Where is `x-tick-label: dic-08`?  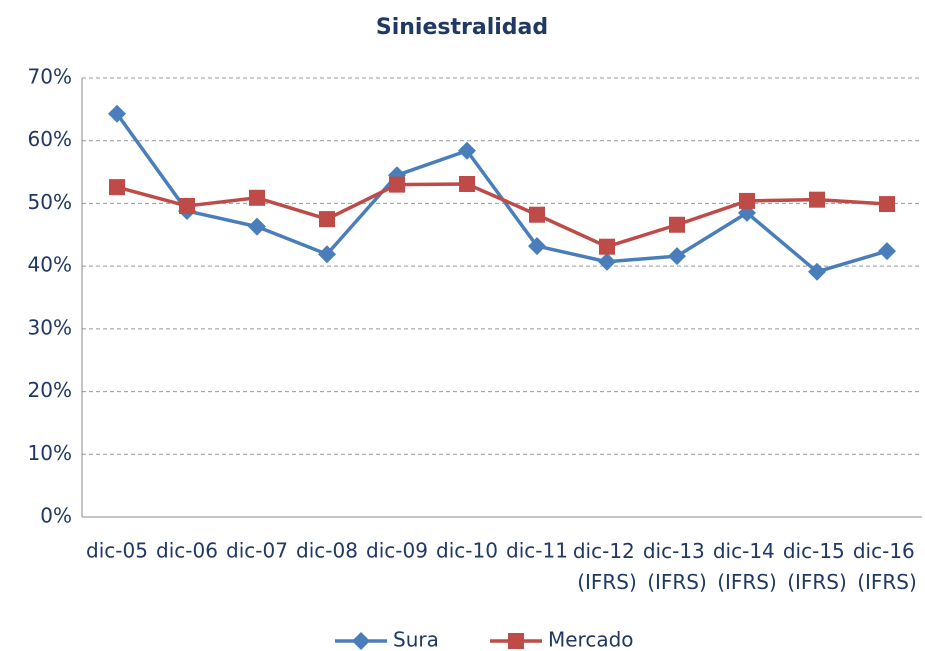
x-tick-label: dic-08 is located at coordinates (327, 551).